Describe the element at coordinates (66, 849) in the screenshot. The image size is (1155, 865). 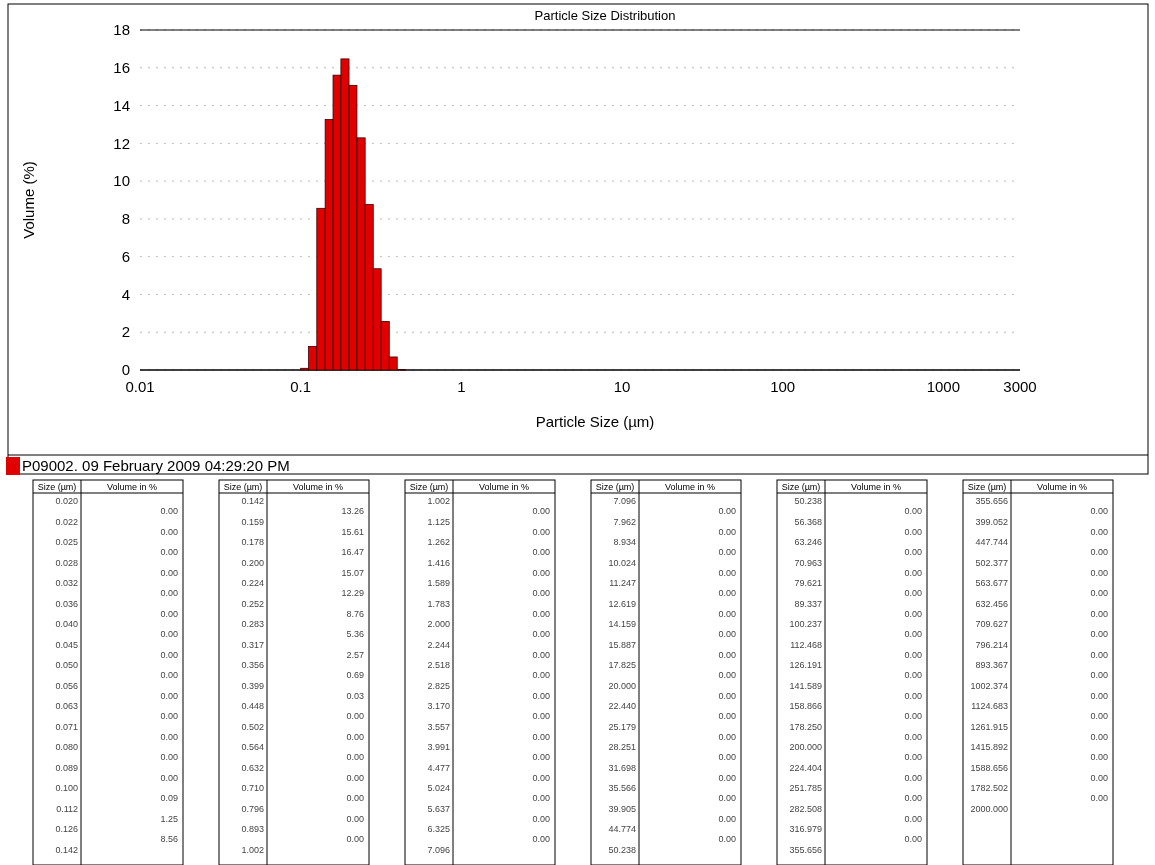
I see `category-label: 0.142` at that location.